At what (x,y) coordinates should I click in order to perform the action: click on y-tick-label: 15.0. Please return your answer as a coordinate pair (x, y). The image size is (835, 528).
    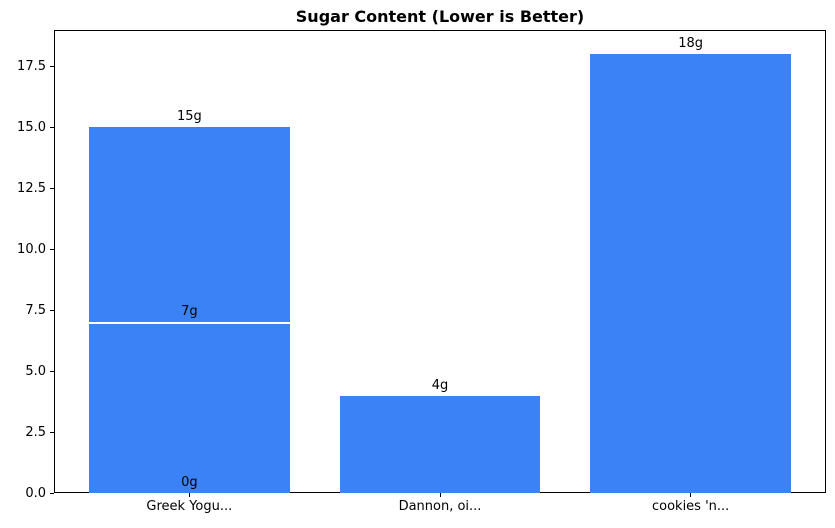
    Looking at the image, I should click on (31, 127).